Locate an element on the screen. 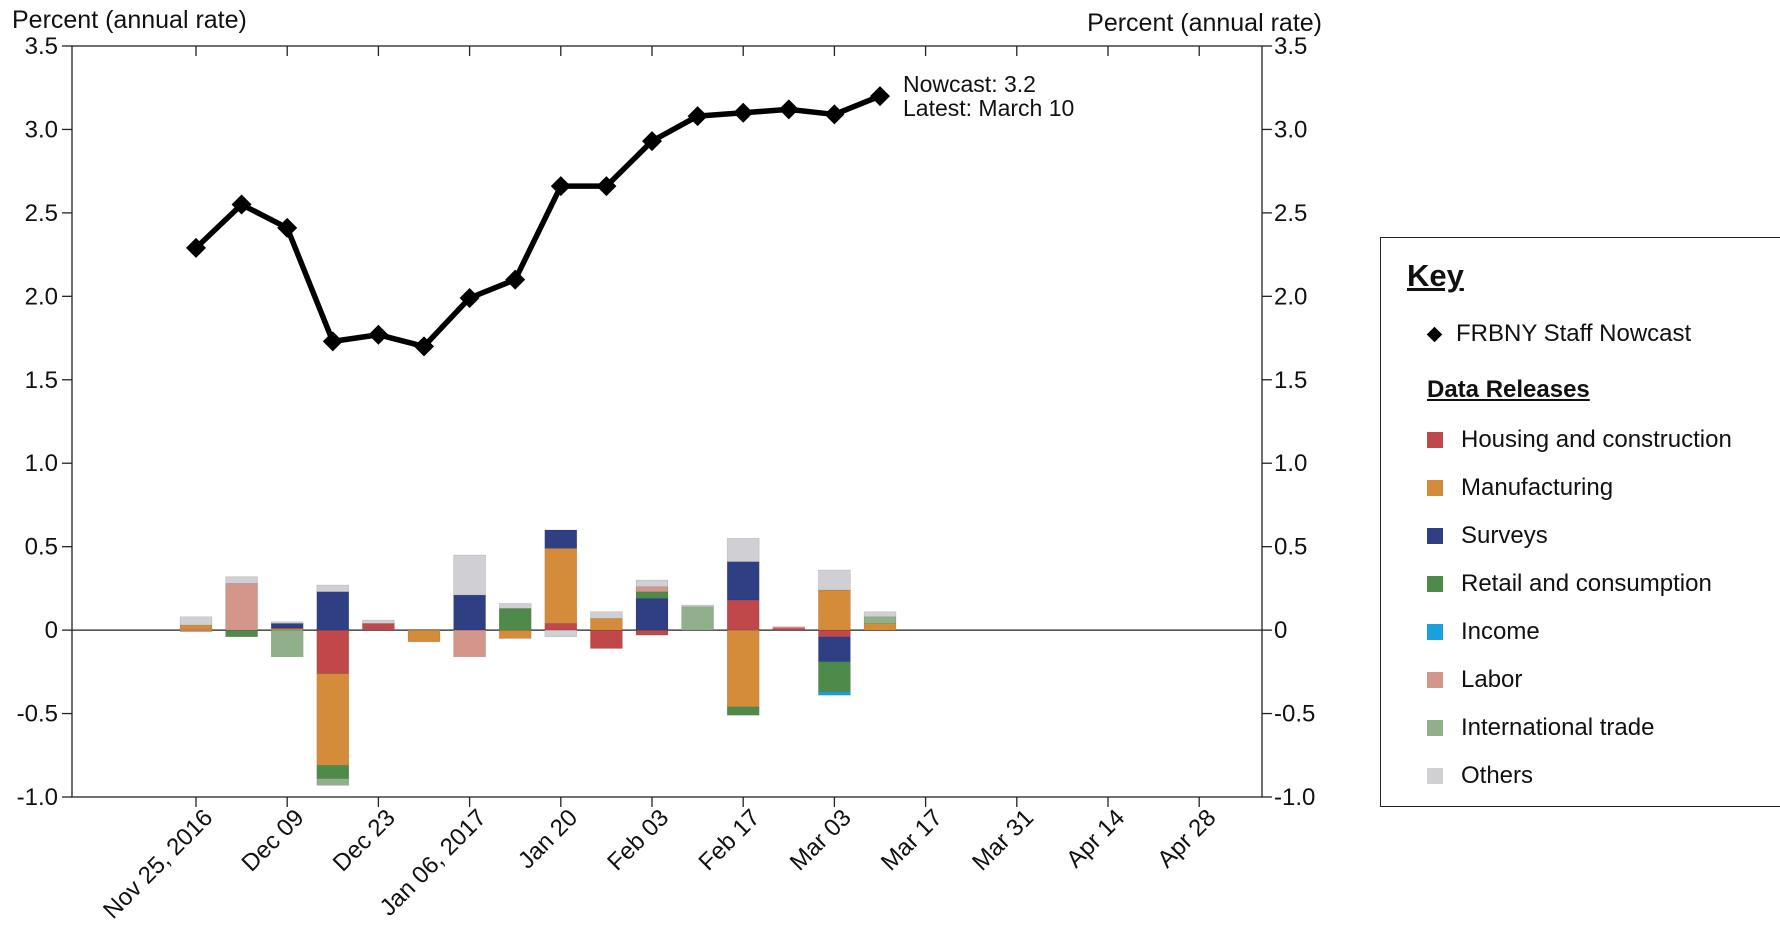  x-tick-label: Feb 17 is located at coordinates (730, 840).